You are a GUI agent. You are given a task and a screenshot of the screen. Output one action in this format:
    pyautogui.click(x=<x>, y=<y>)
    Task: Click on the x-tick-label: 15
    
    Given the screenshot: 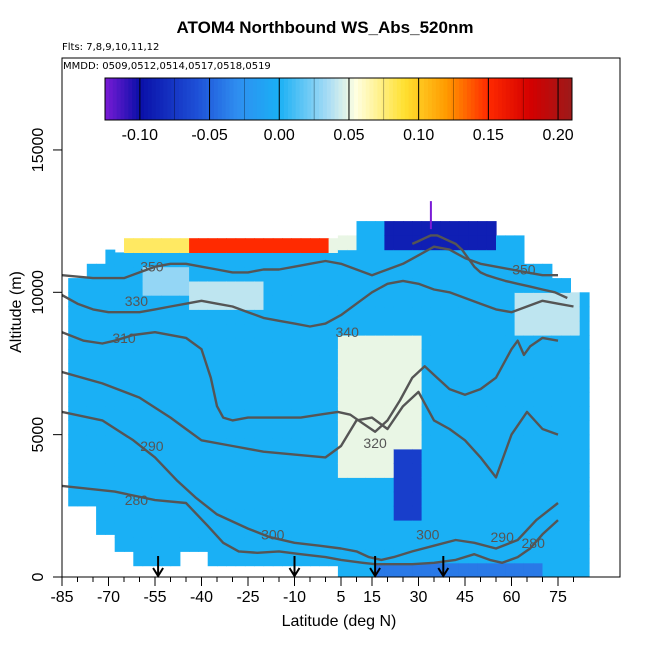 What is the action you would take?
    pyautogui.click(x=372, y=597)
    